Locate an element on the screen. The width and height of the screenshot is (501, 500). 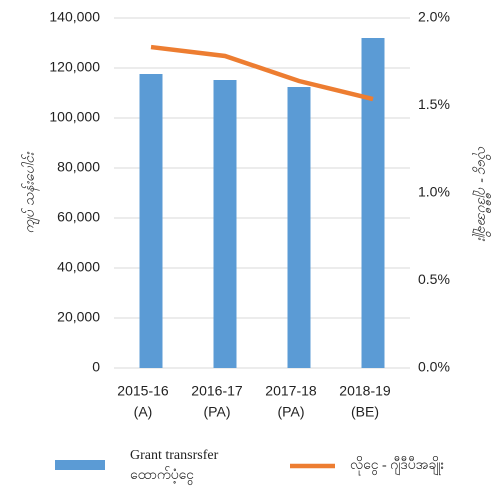
y2-tick-label: 0.5% is located at coordinates (434, 279).